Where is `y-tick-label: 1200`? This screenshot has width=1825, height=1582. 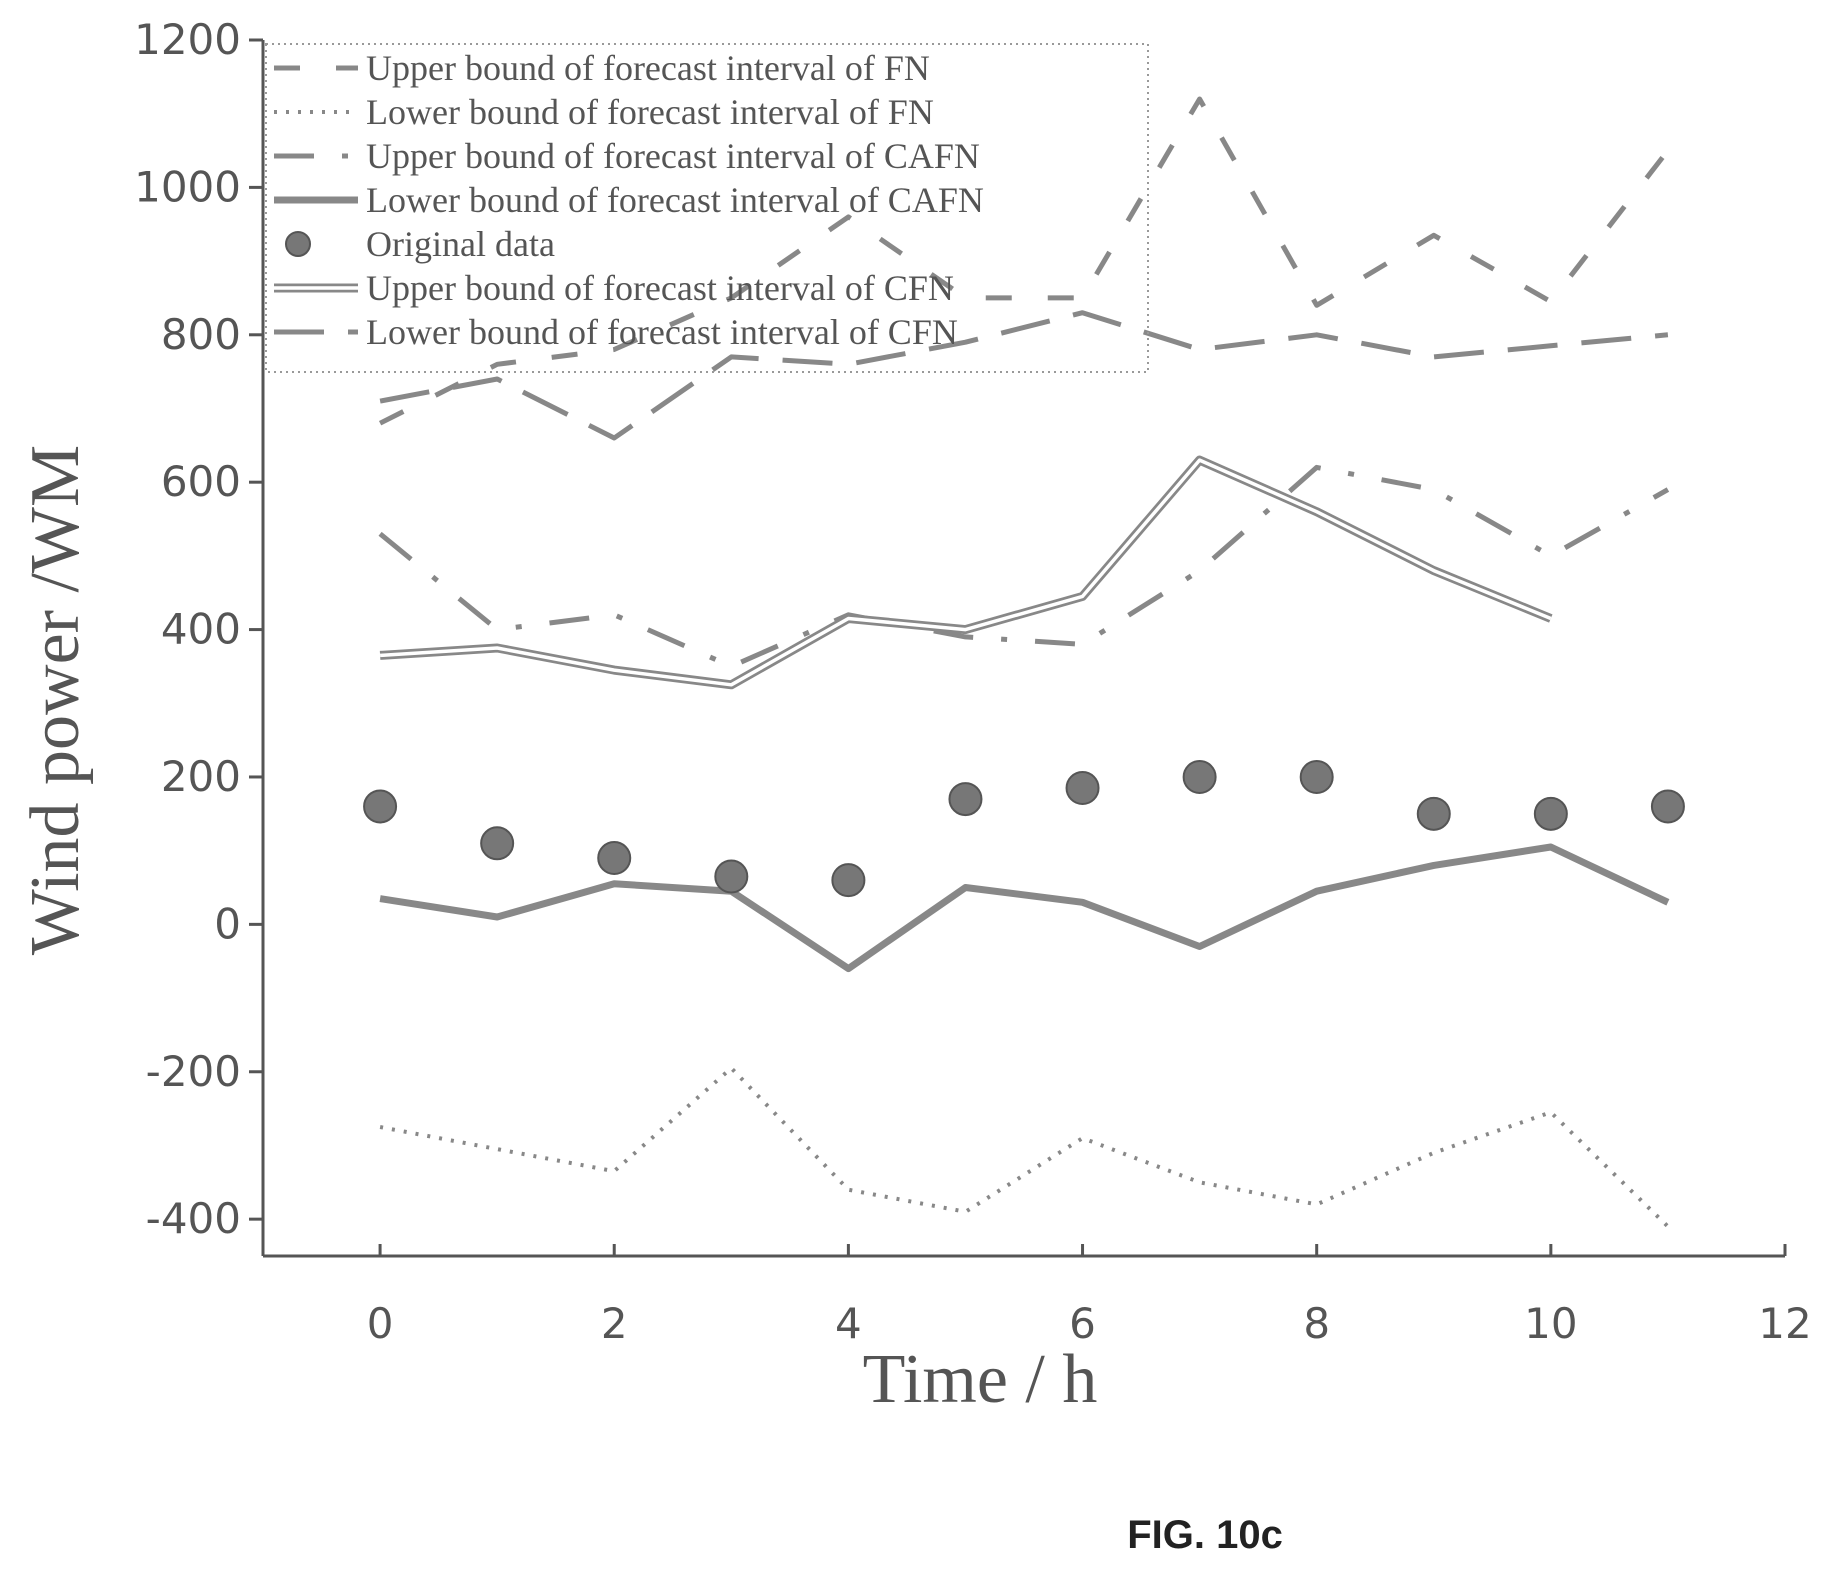
y-tick-label: 1200 is located at coordinates (187, 39).